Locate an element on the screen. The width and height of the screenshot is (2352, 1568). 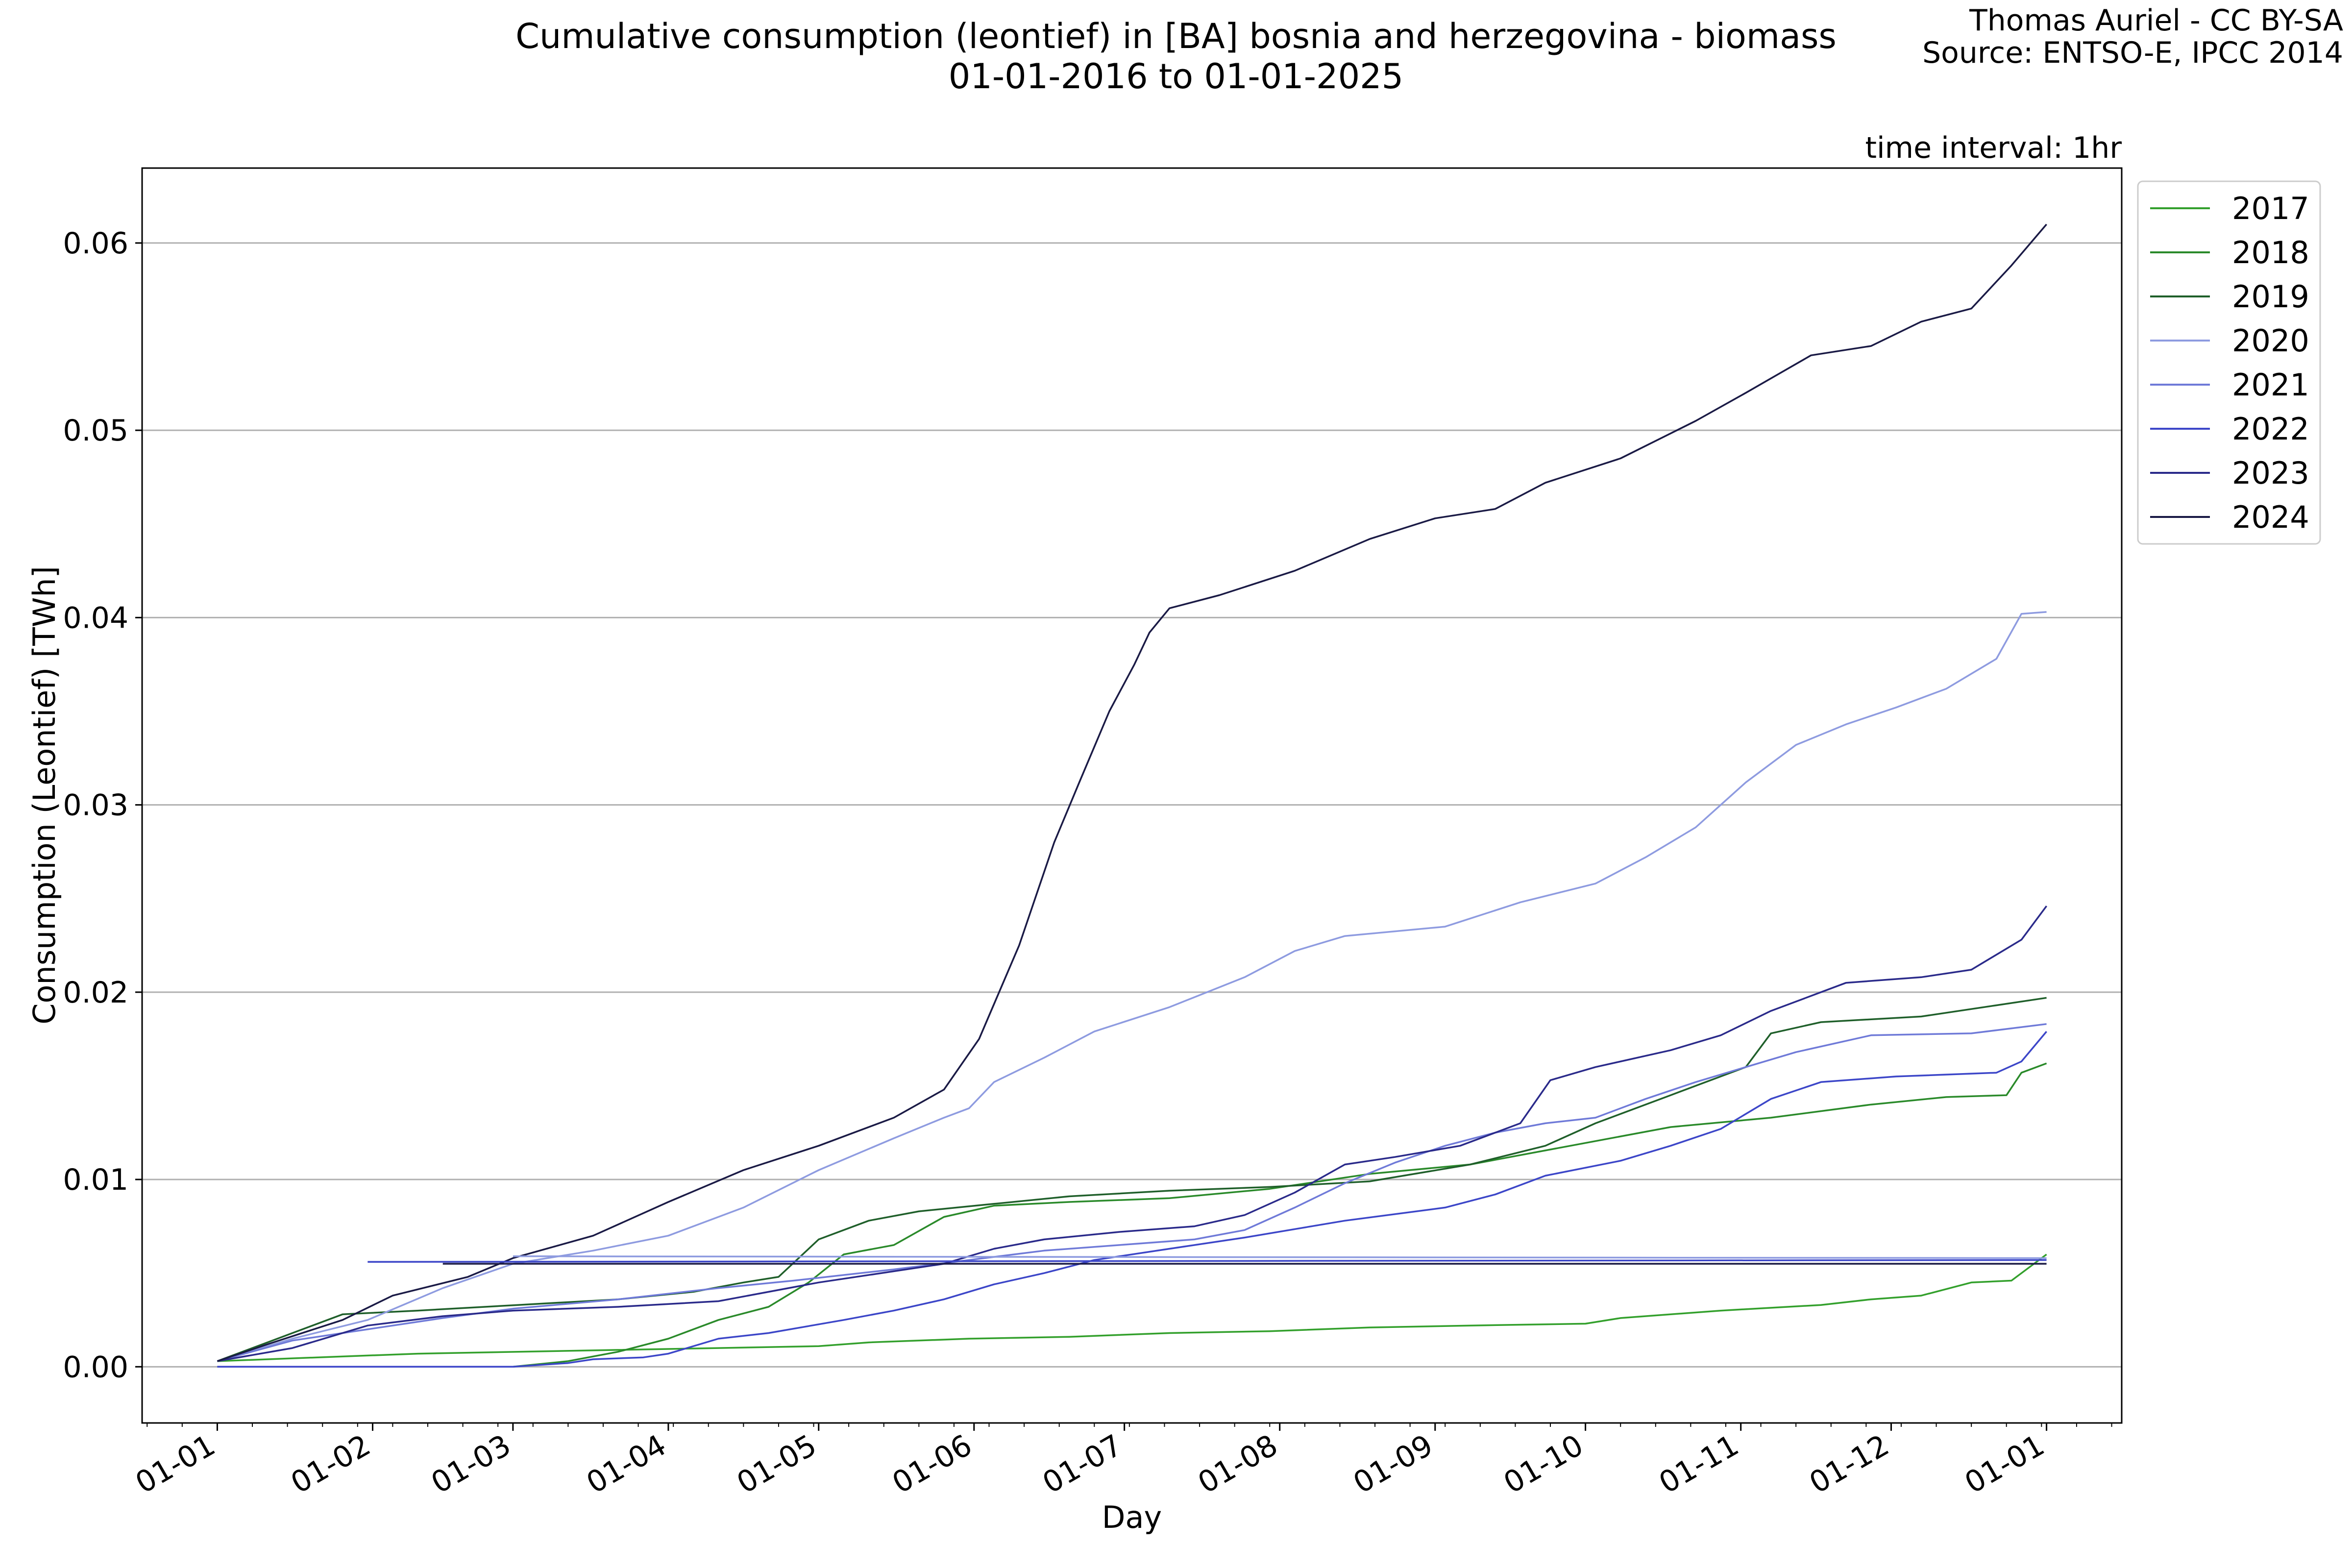
x-tick-label: 01-03 is located at coordinates (470, 1464).